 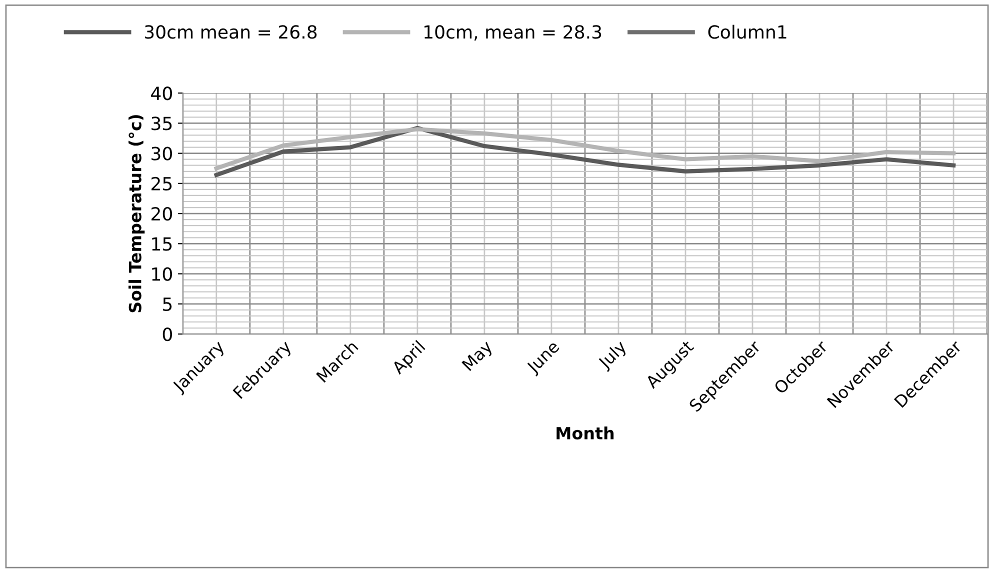 What do you see at coordinates (162, 214) in the screenshot?
I see `y-tick-label: 20` at bounding box center [162, 214].